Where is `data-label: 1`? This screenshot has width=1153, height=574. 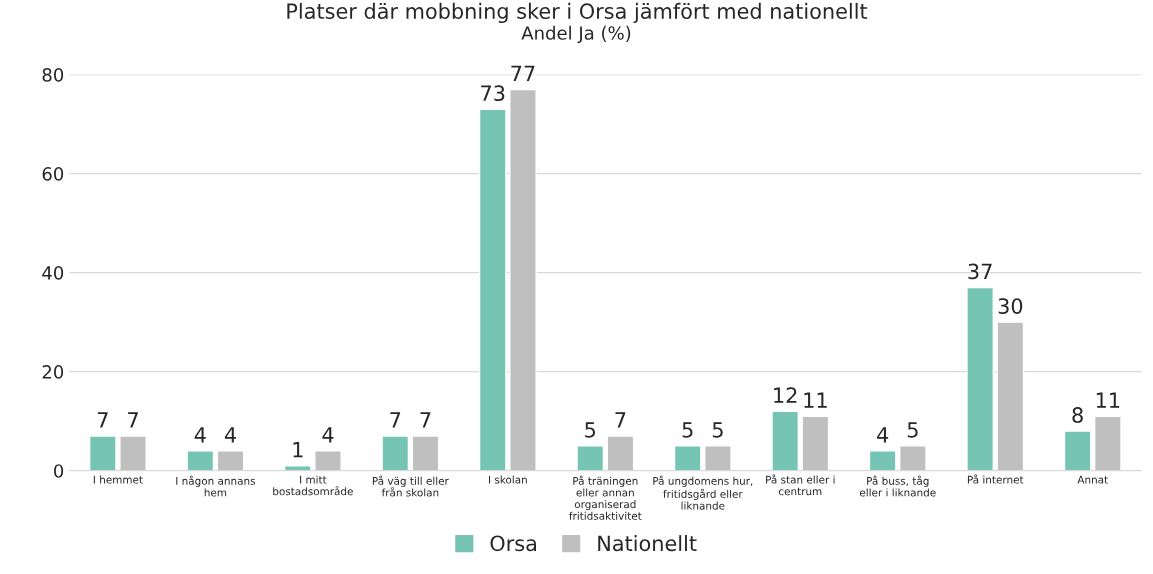
data-label: 1 is located at coordinates (298, 450).